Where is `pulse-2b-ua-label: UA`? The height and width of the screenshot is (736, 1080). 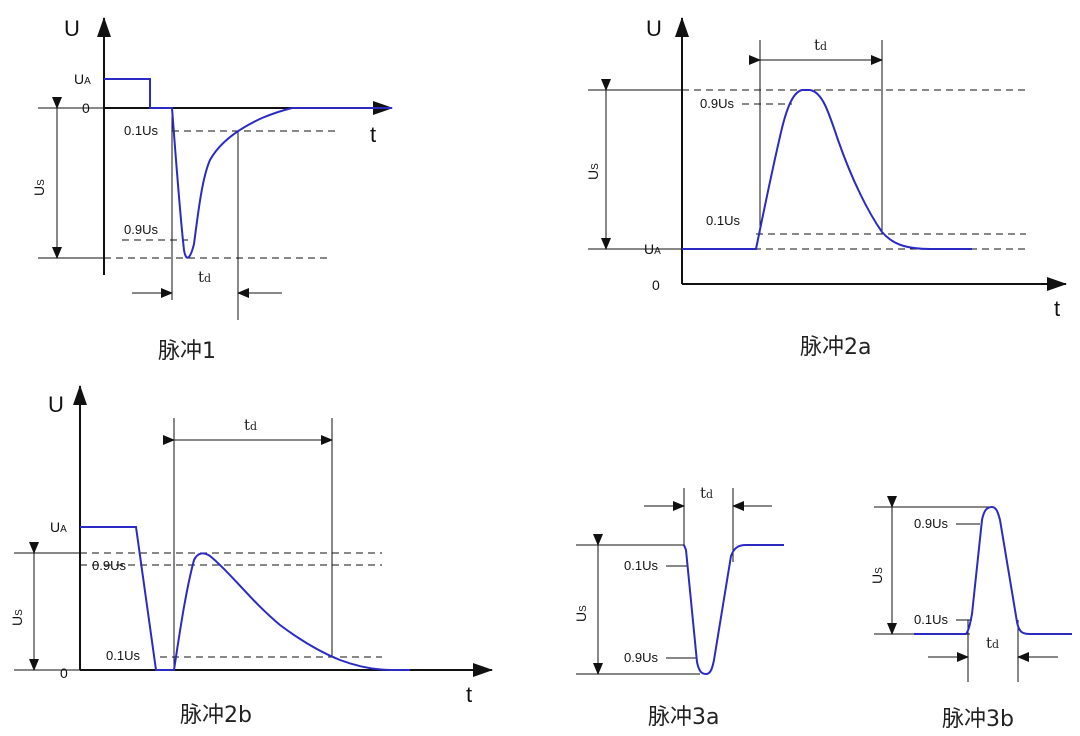
pulse-2b-ua-label: UA is located at coordinates (58, 527).